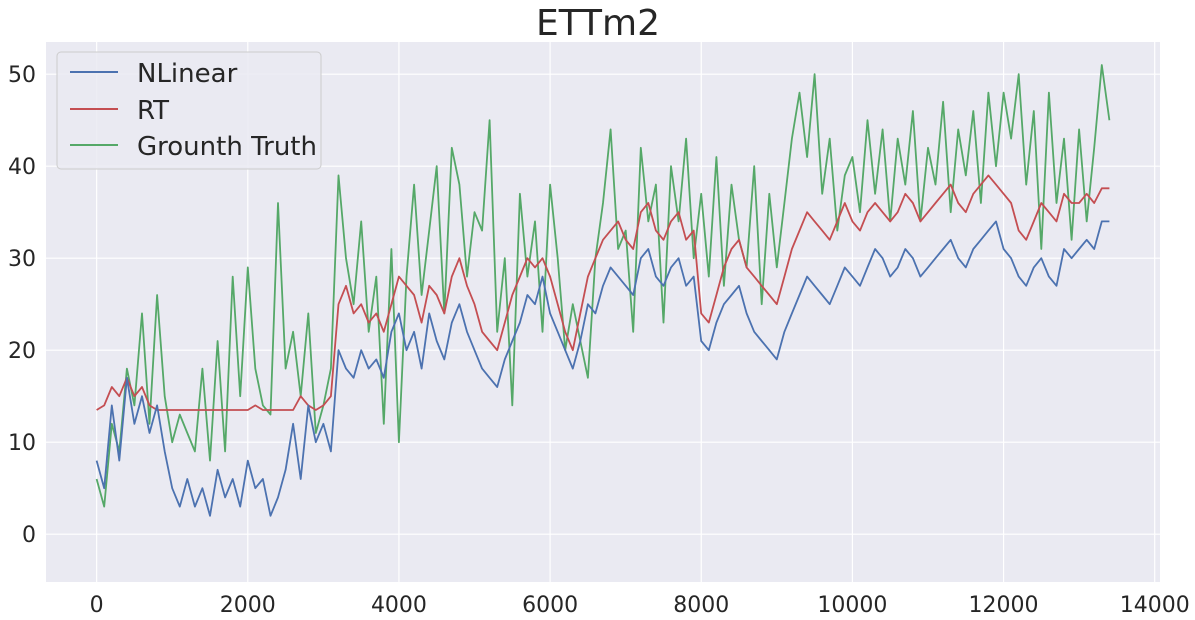 This screenshot has height=620, width=1195. I want to click on y-tick-label: 40, so click(22, 167).